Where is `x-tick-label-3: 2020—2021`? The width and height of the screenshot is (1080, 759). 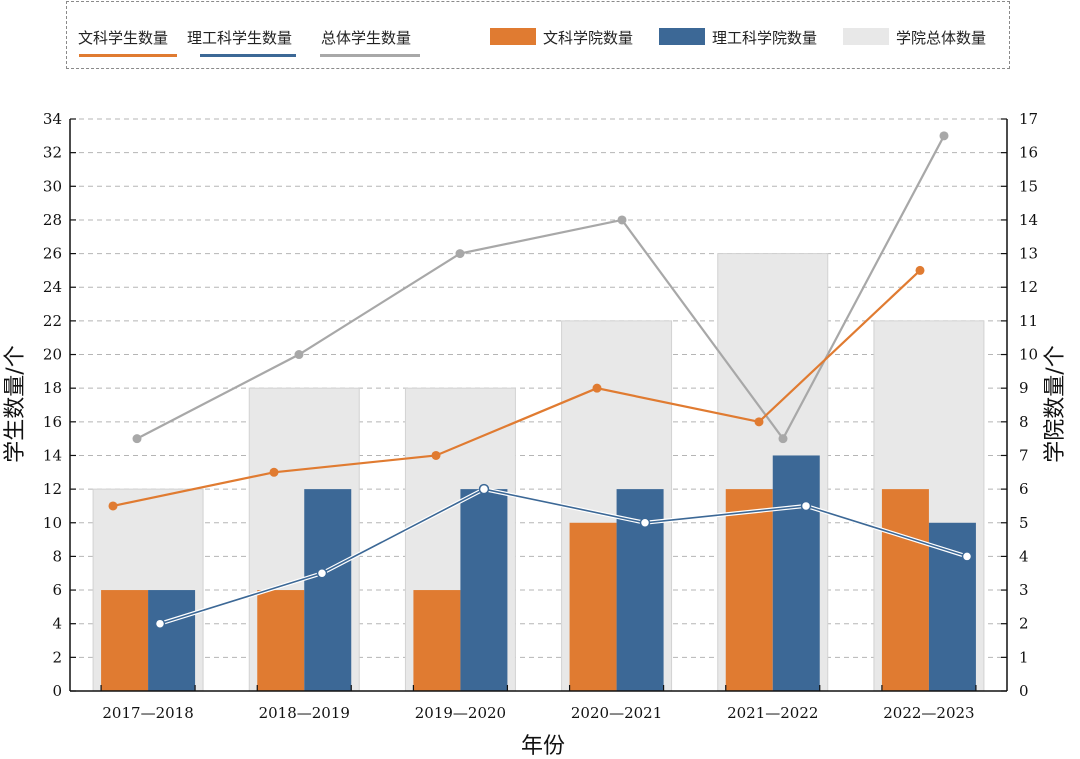 x-tick-label-3: 2020—2021 is located at coordinates (616, 713).